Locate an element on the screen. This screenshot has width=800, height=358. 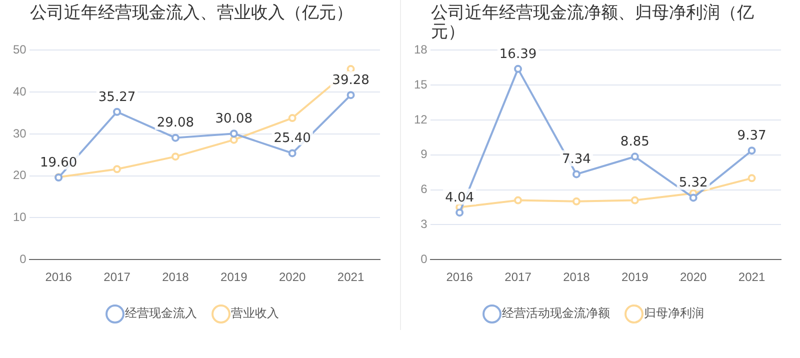
legend-label: 归母净利润 is located at coordinates (674, 313).